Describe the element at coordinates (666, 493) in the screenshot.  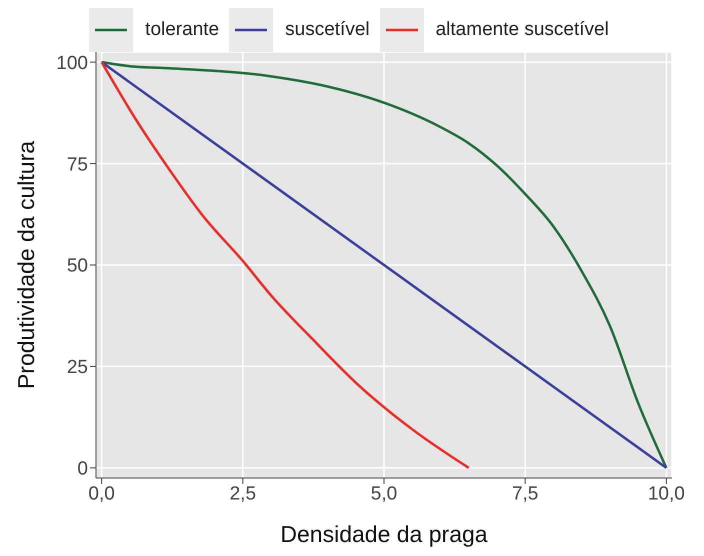
I see `x-tick-label: 10,0` at that location.